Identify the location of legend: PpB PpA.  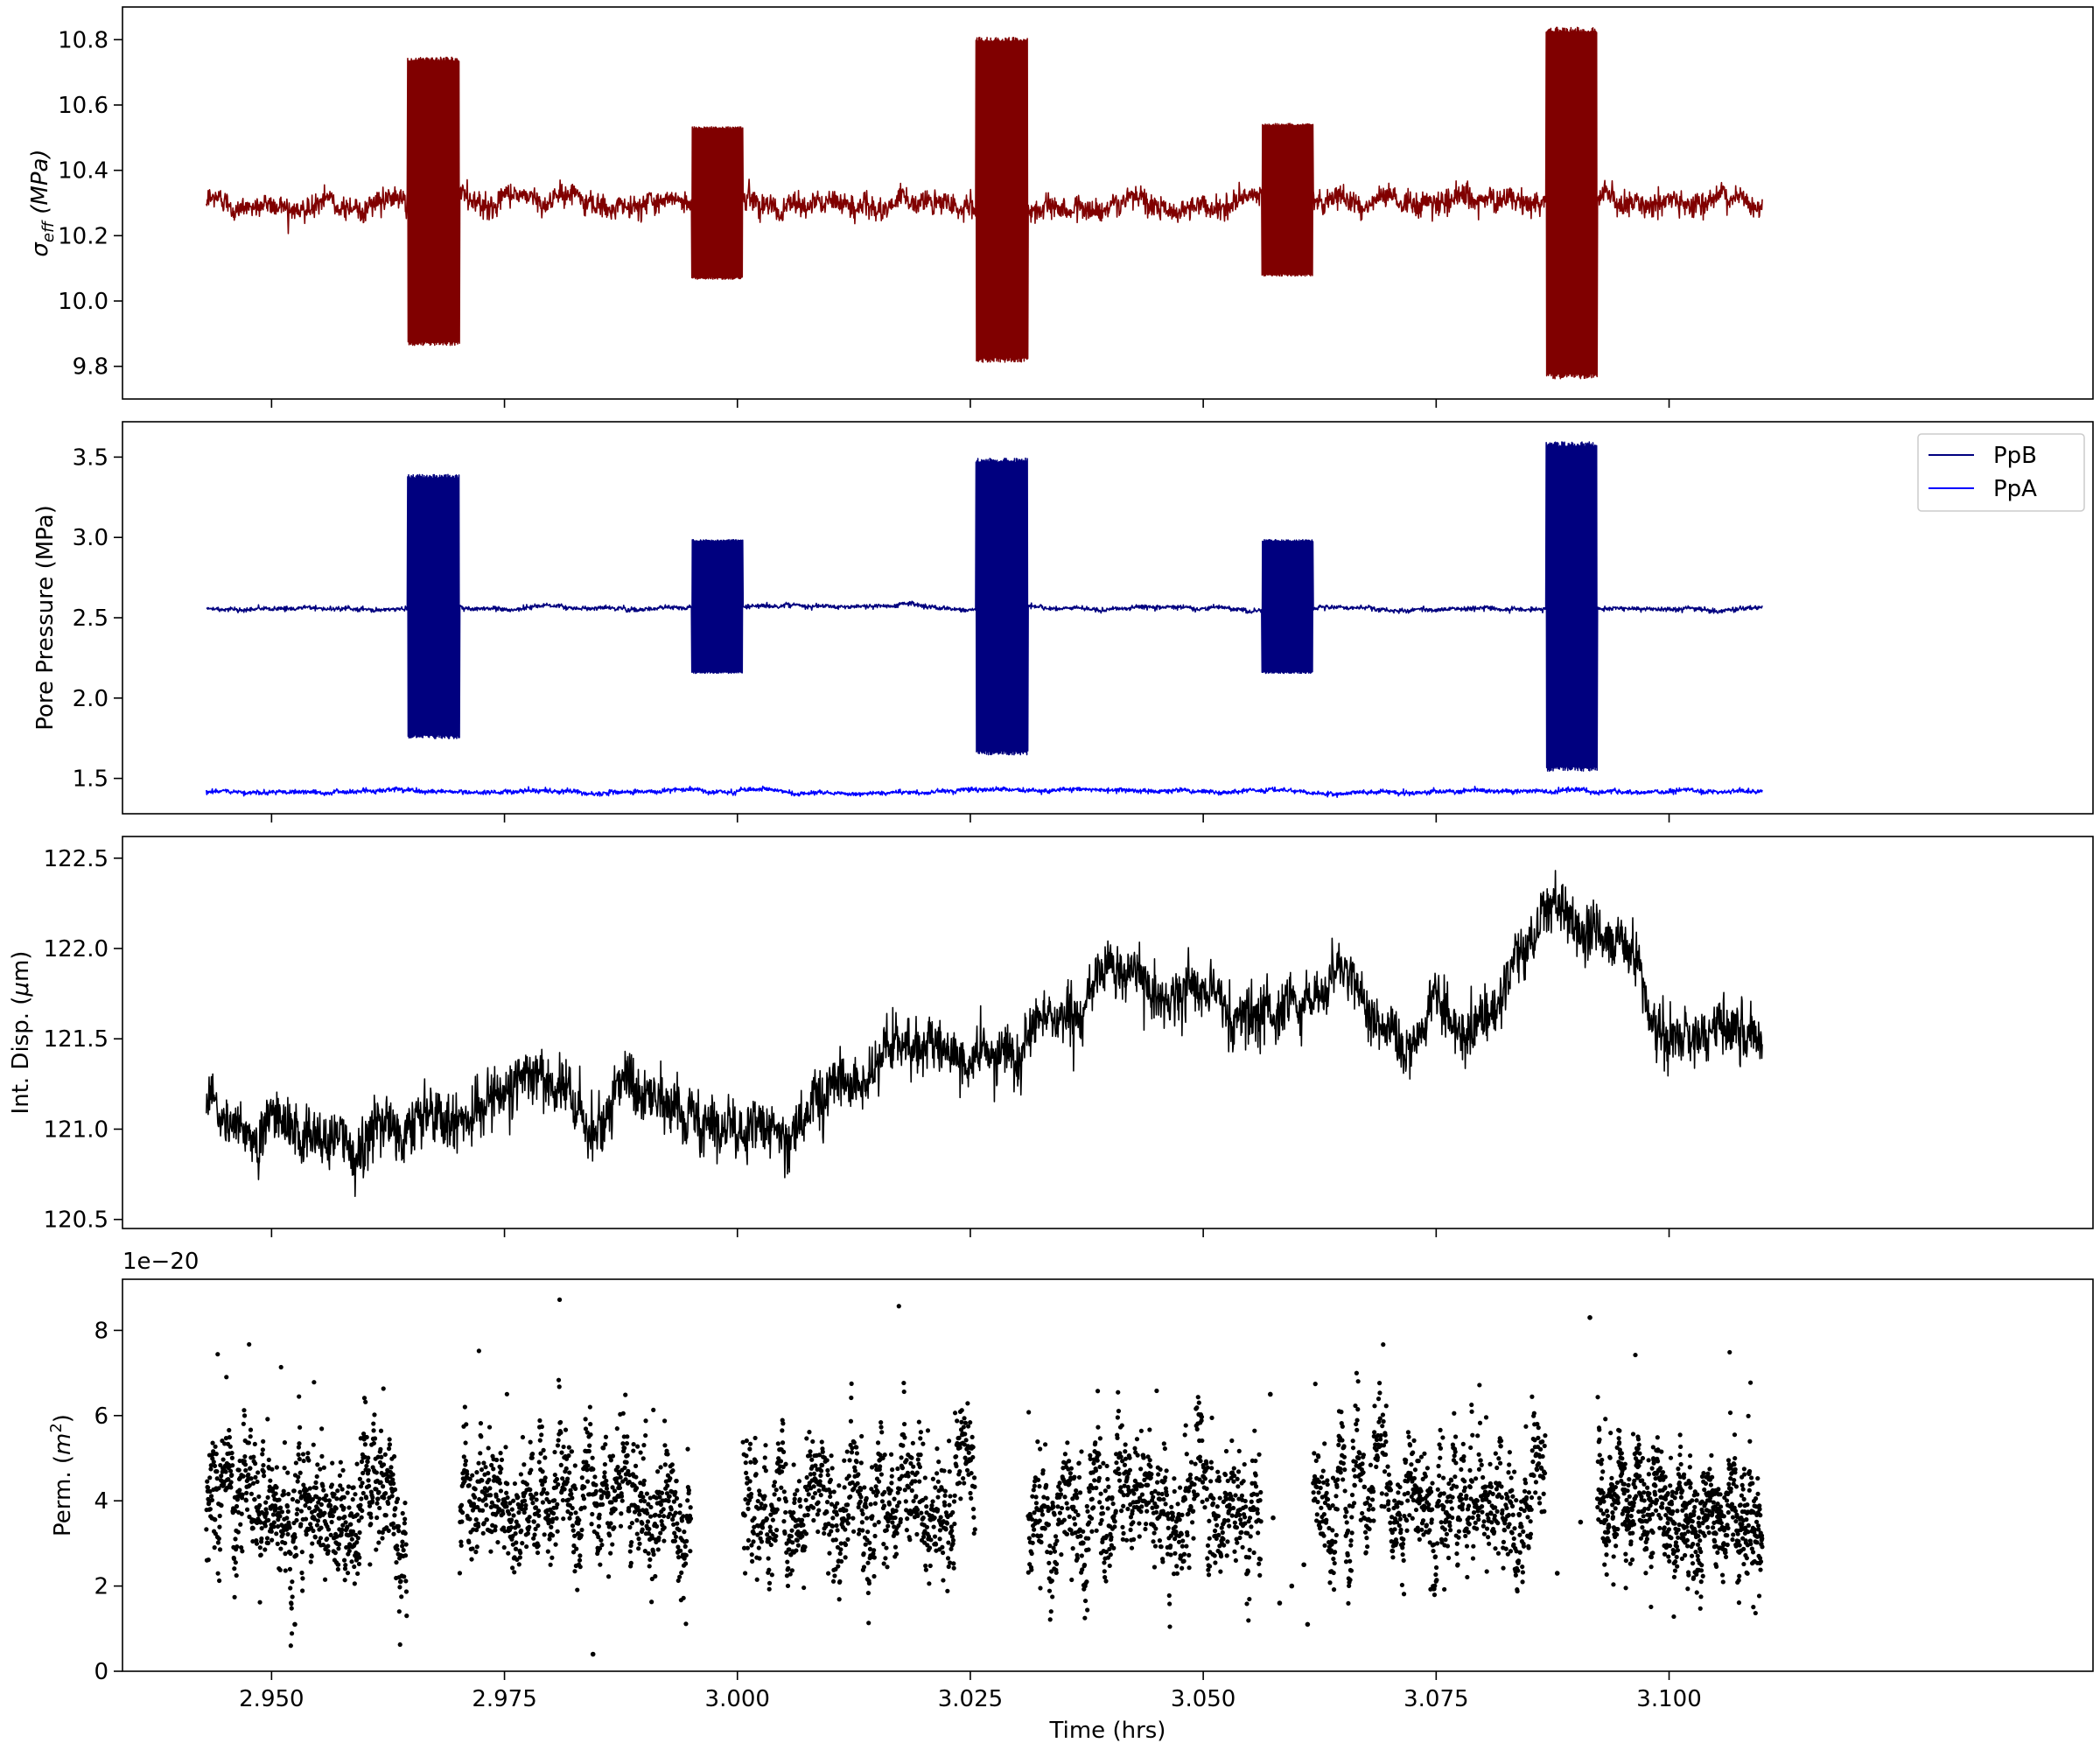
(2001, 472).